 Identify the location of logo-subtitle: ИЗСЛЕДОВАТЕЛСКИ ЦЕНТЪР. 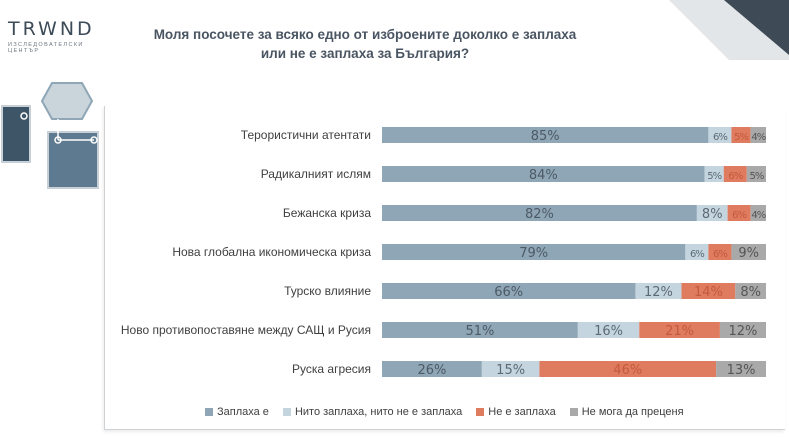
(46, 48).